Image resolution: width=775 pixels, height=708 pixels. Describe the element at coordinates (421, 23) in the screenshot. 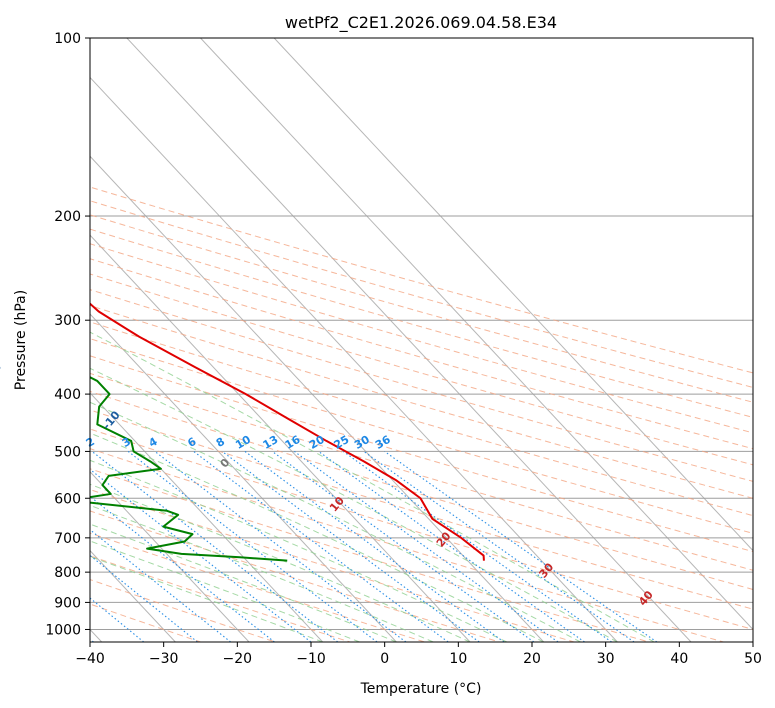

I see `chart-title: wetPf2_C2E1.2026.069.04.58.E34` at that location.